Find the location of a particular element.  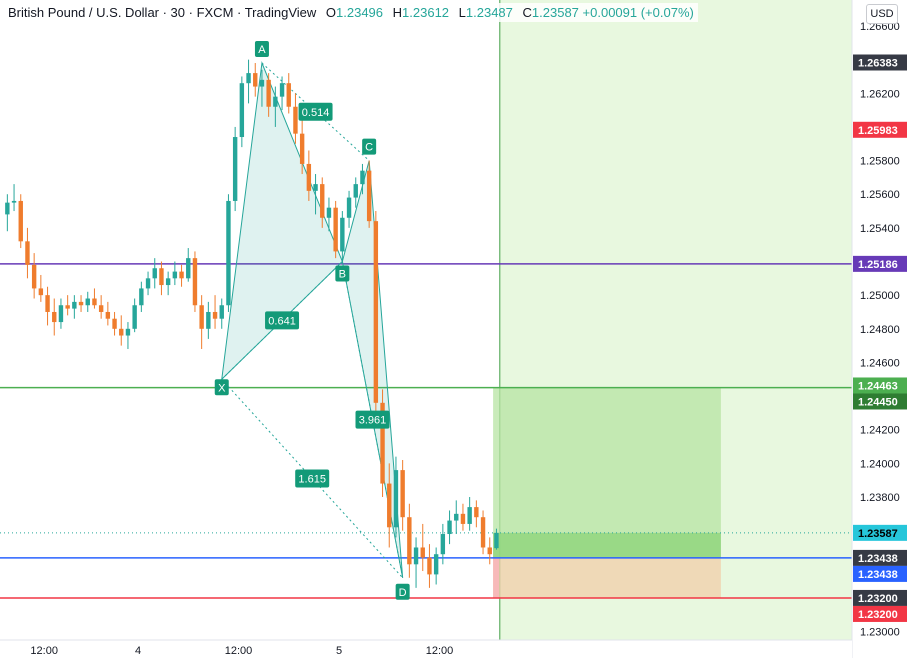

pattern-point-c: C is located at coordinates (369, 146).